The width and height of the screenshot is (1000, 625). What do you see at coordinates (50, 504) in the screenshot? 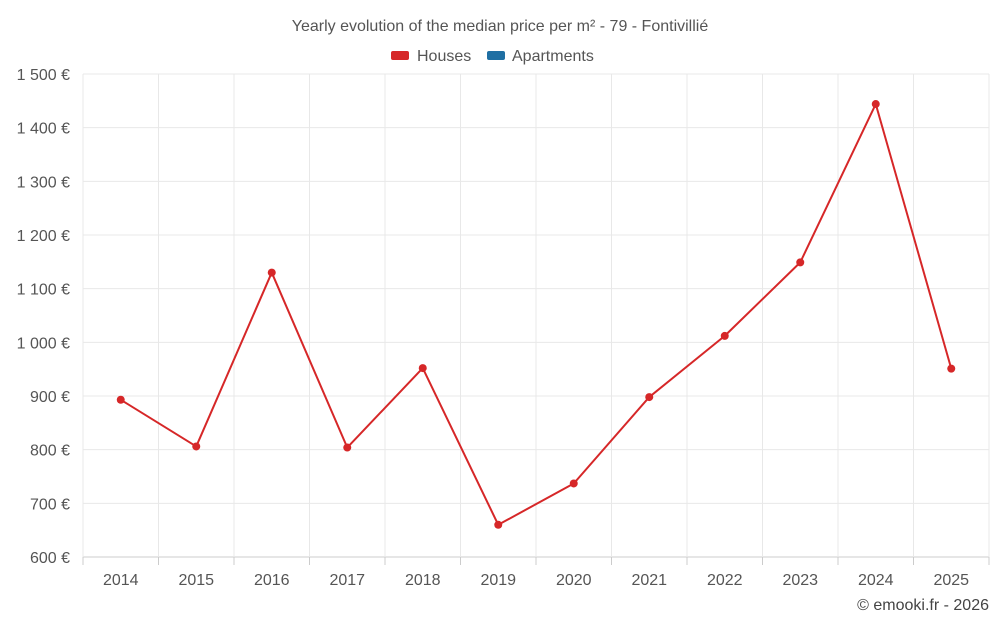
I see `y-tick-label: 700 €` at bounding box center [50, 504].